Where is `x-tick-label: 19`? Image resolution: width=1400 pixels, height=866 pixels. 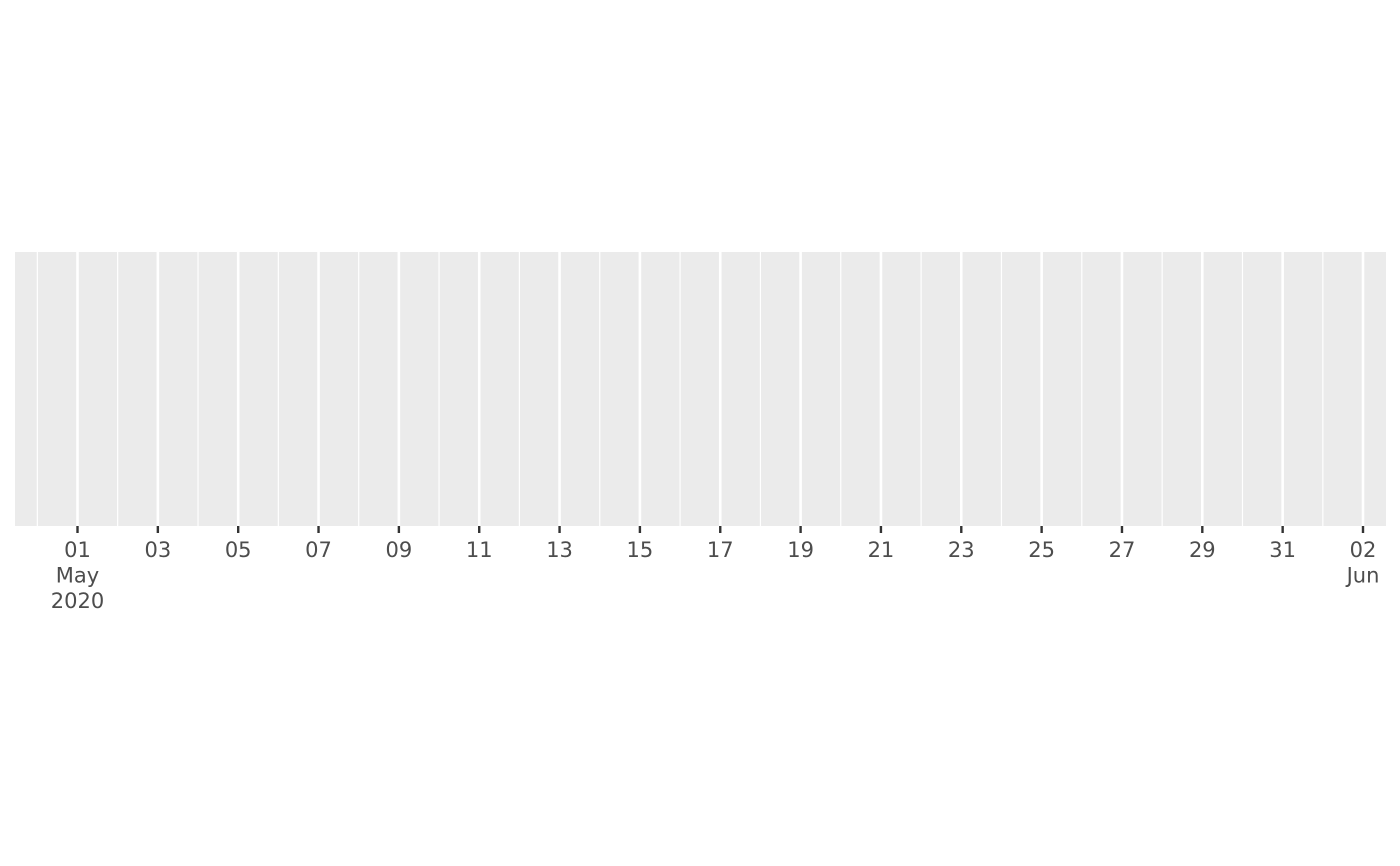 x-tick-label: 19 is located at coordinates (800, 550).